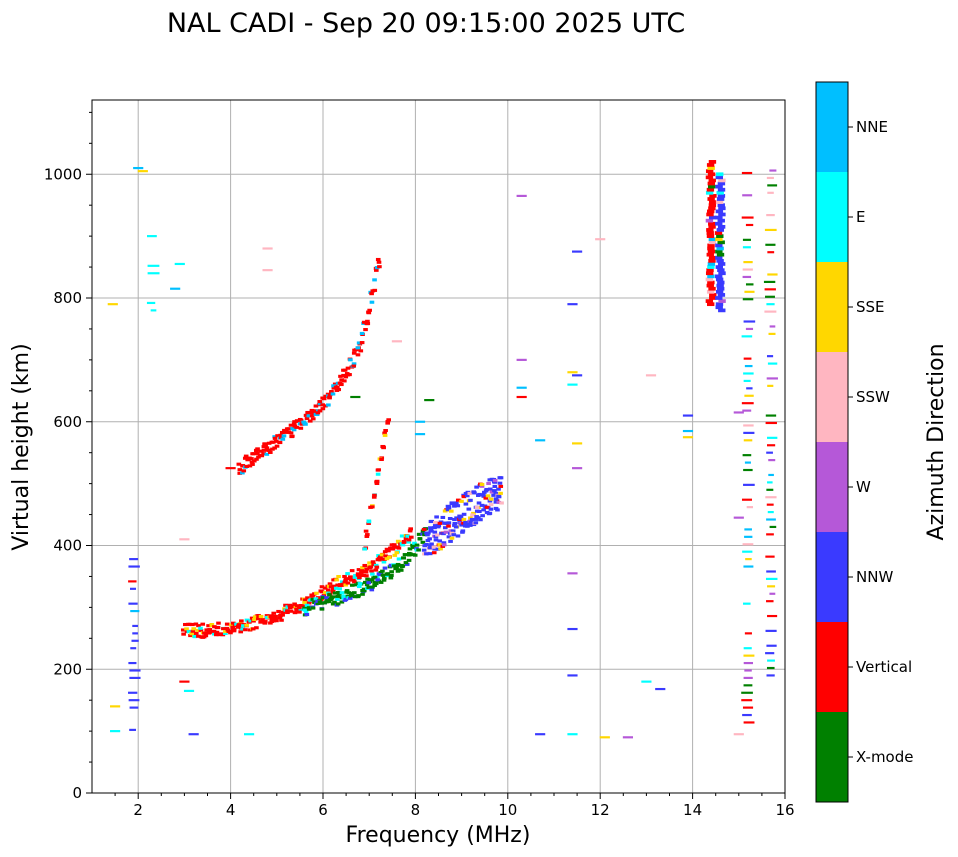  What do you see at coordinates (138, 810) in the screenshot?
I see `x-tick-label: 2` at bounding box center [138, 810].